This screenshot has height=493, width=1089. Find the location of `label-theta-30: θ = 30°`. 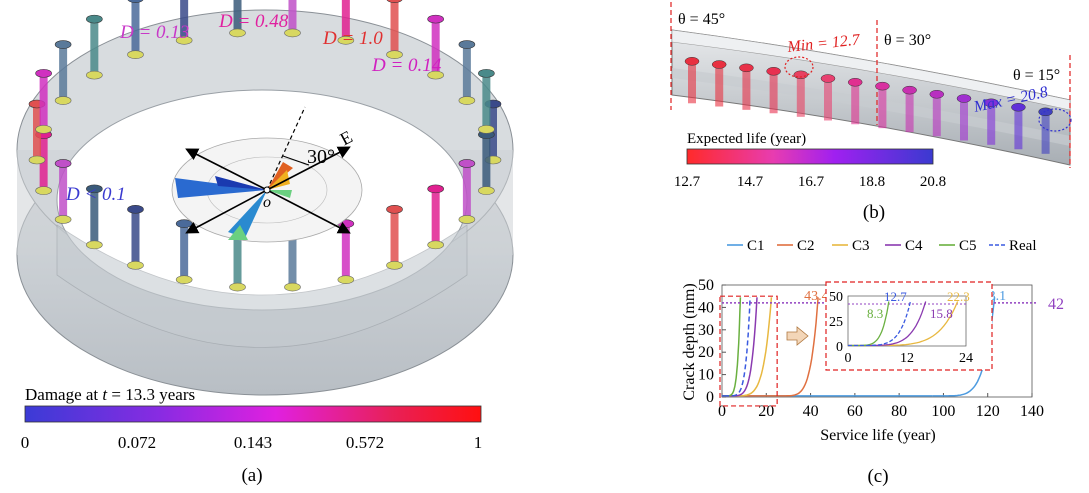

label-theta-30: θ = 30° is located at coordinates (907, 40).